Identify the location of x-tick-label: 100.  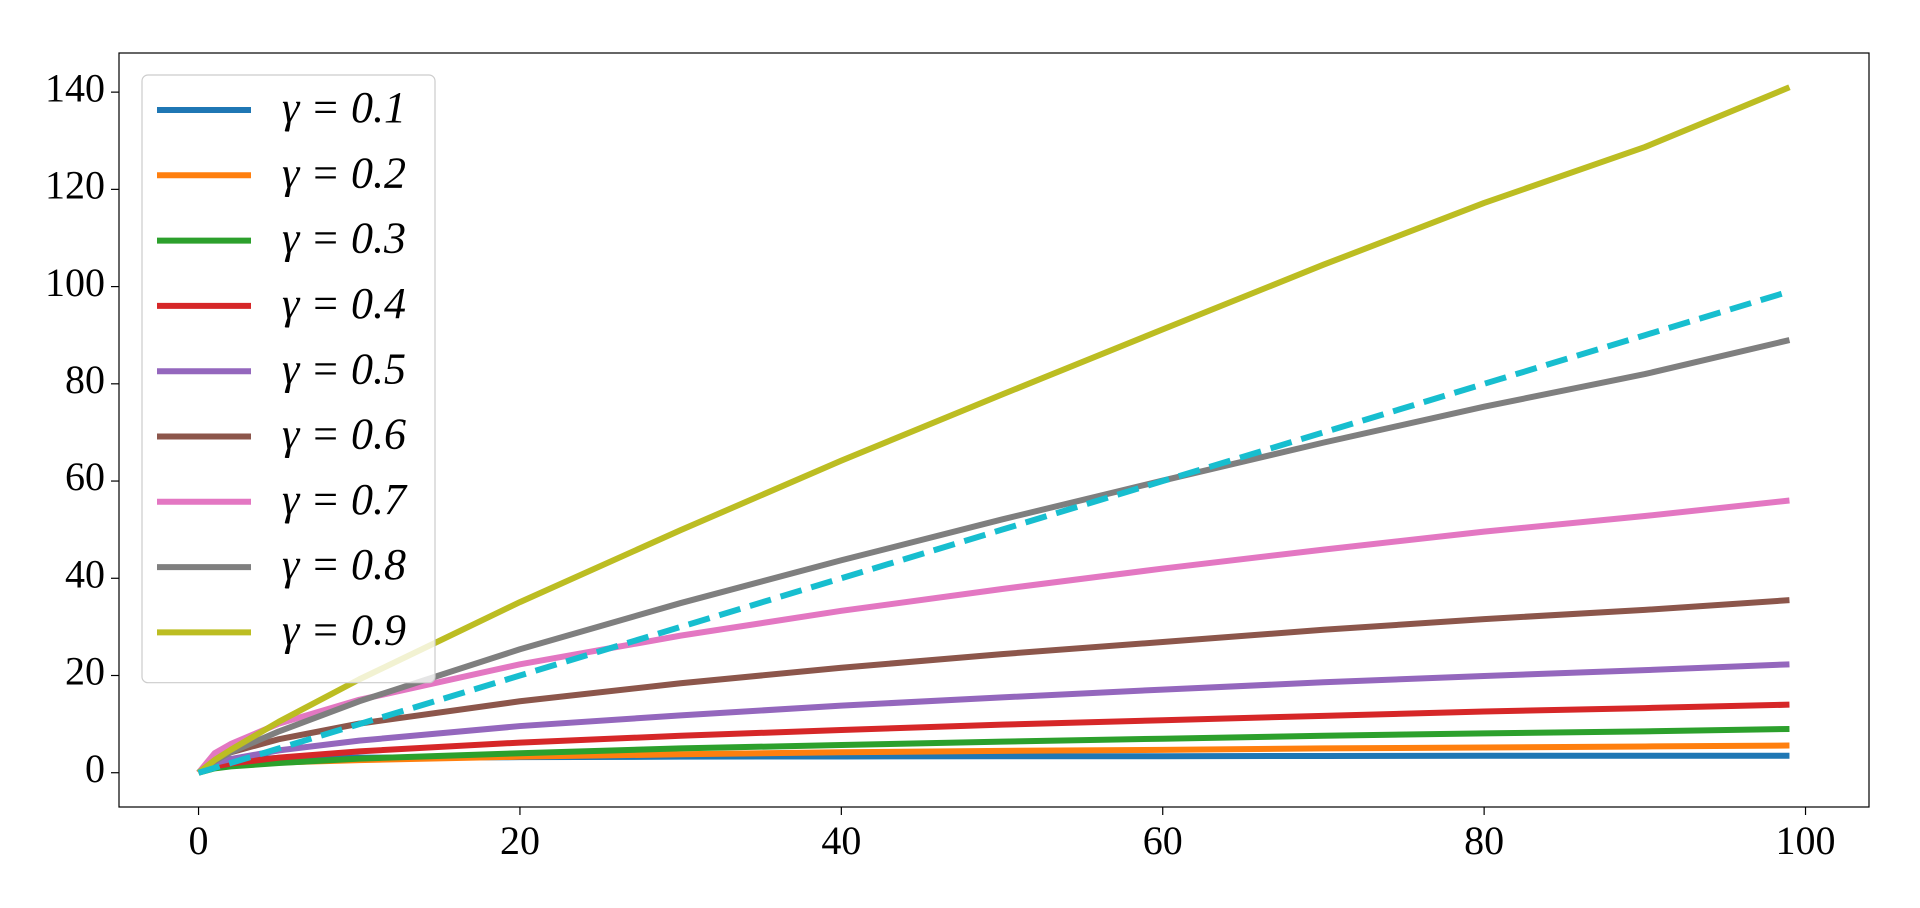
(1806, 840).